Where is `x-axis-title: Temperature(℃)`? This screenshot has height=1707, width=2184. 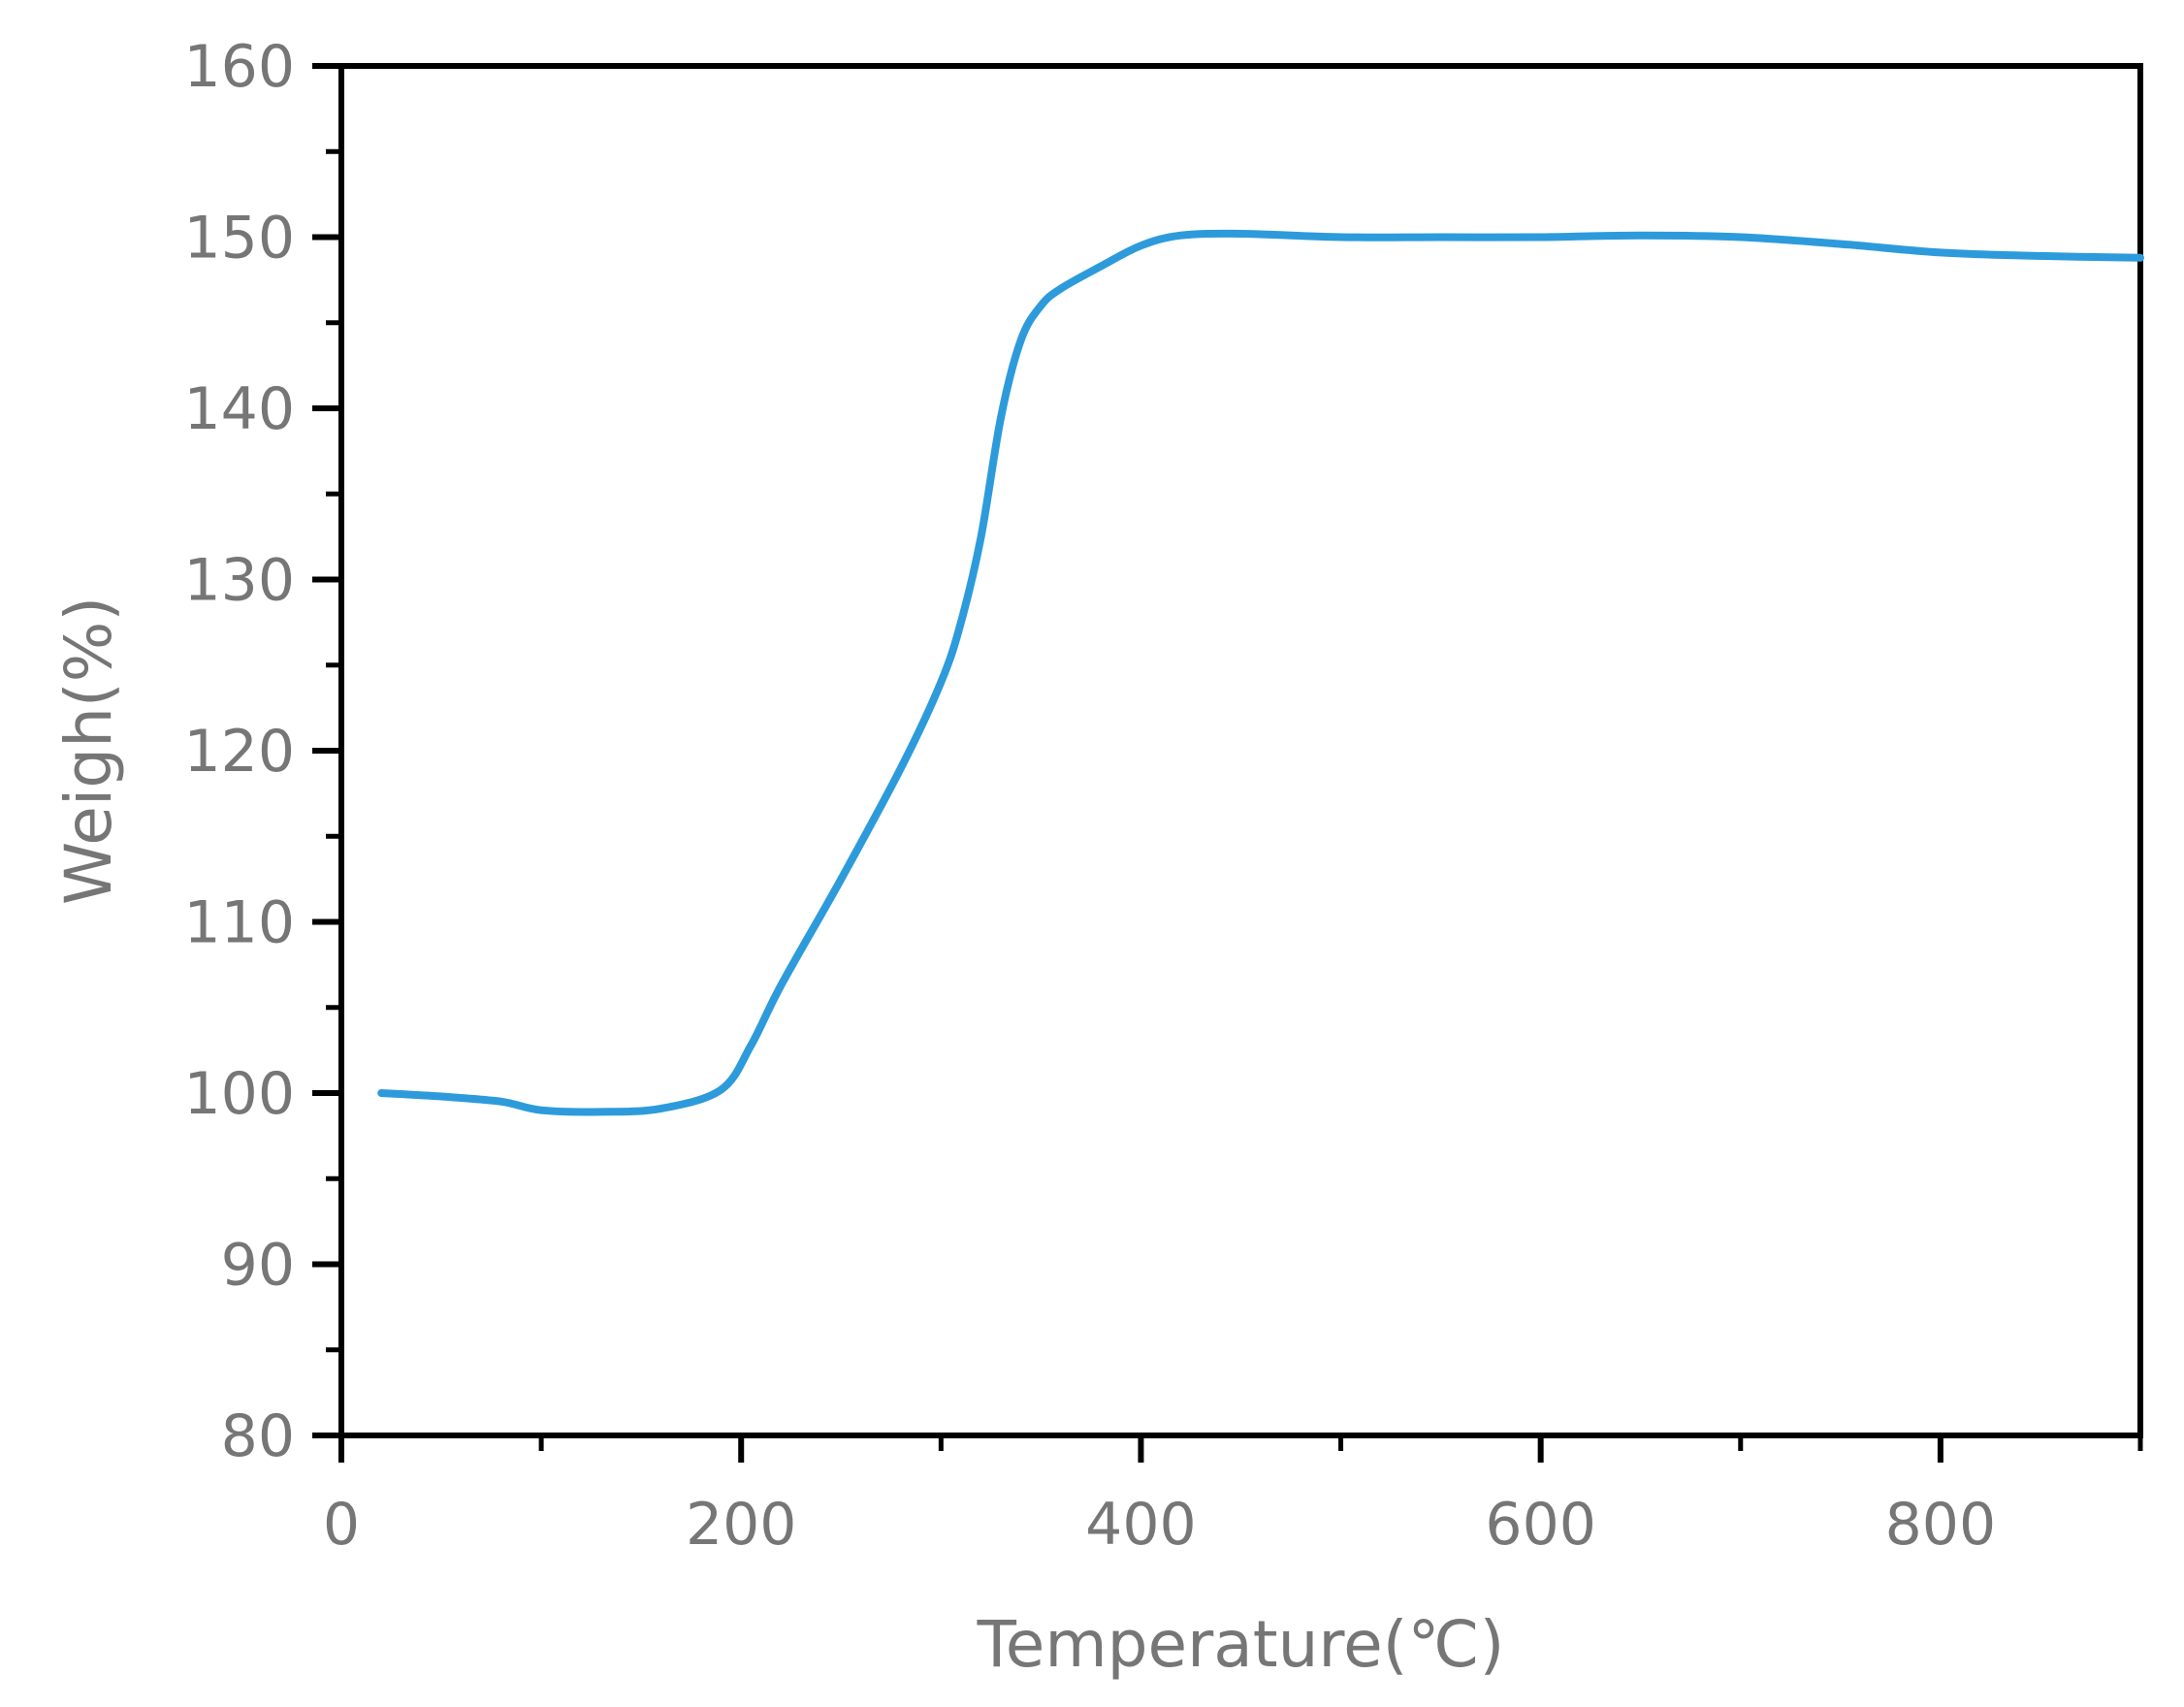
x-axis-title: Temperature(℃) is located at coordinates (1241, 1644).